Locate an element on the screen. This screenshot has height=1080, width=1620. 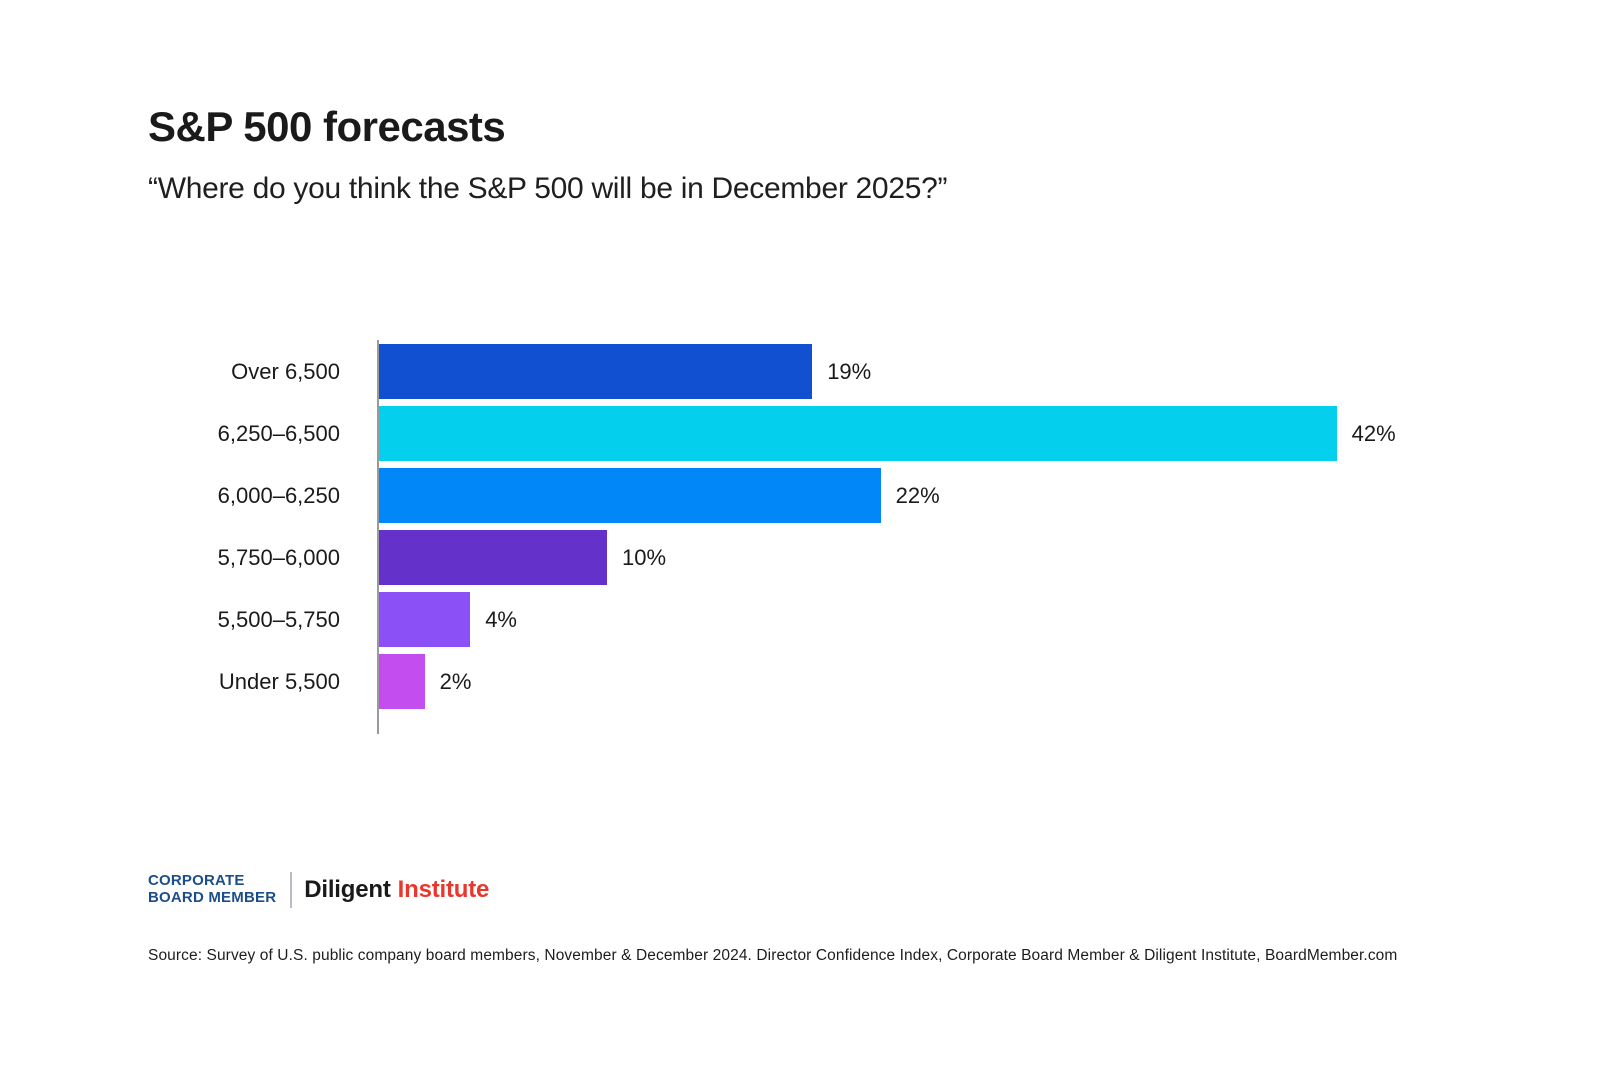
bar-and-value: 10% is located at coordinates (513, 557).